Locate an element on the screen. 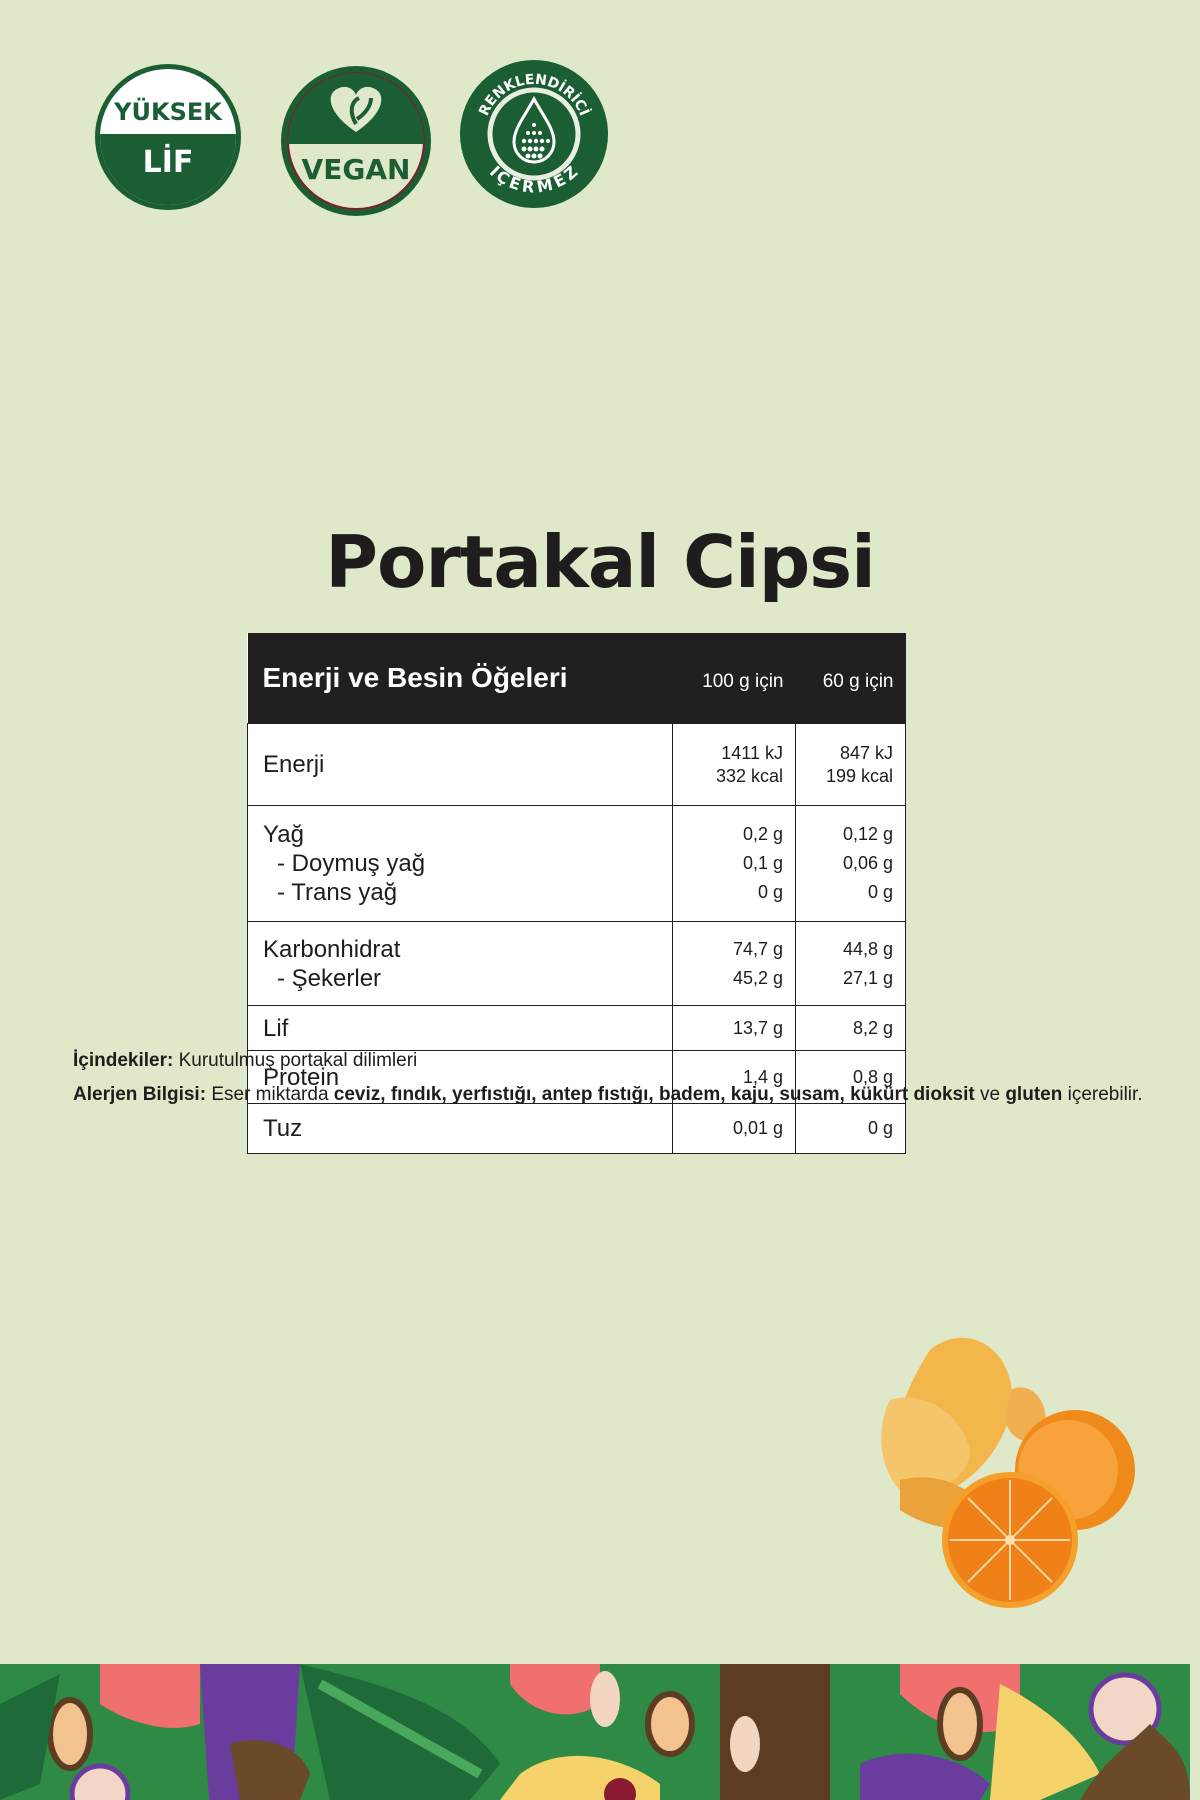  badge-lif-text: LİF is located at coordinates (168, 162).